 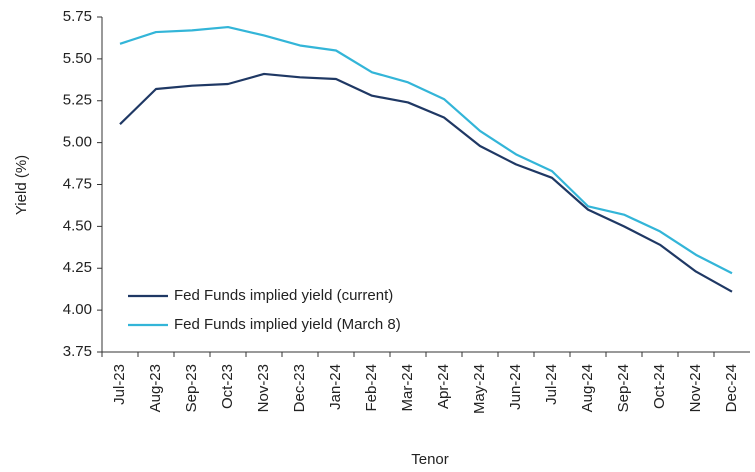 I want to click on x-tick-label: Oct-23, so click(x=227, y=386).